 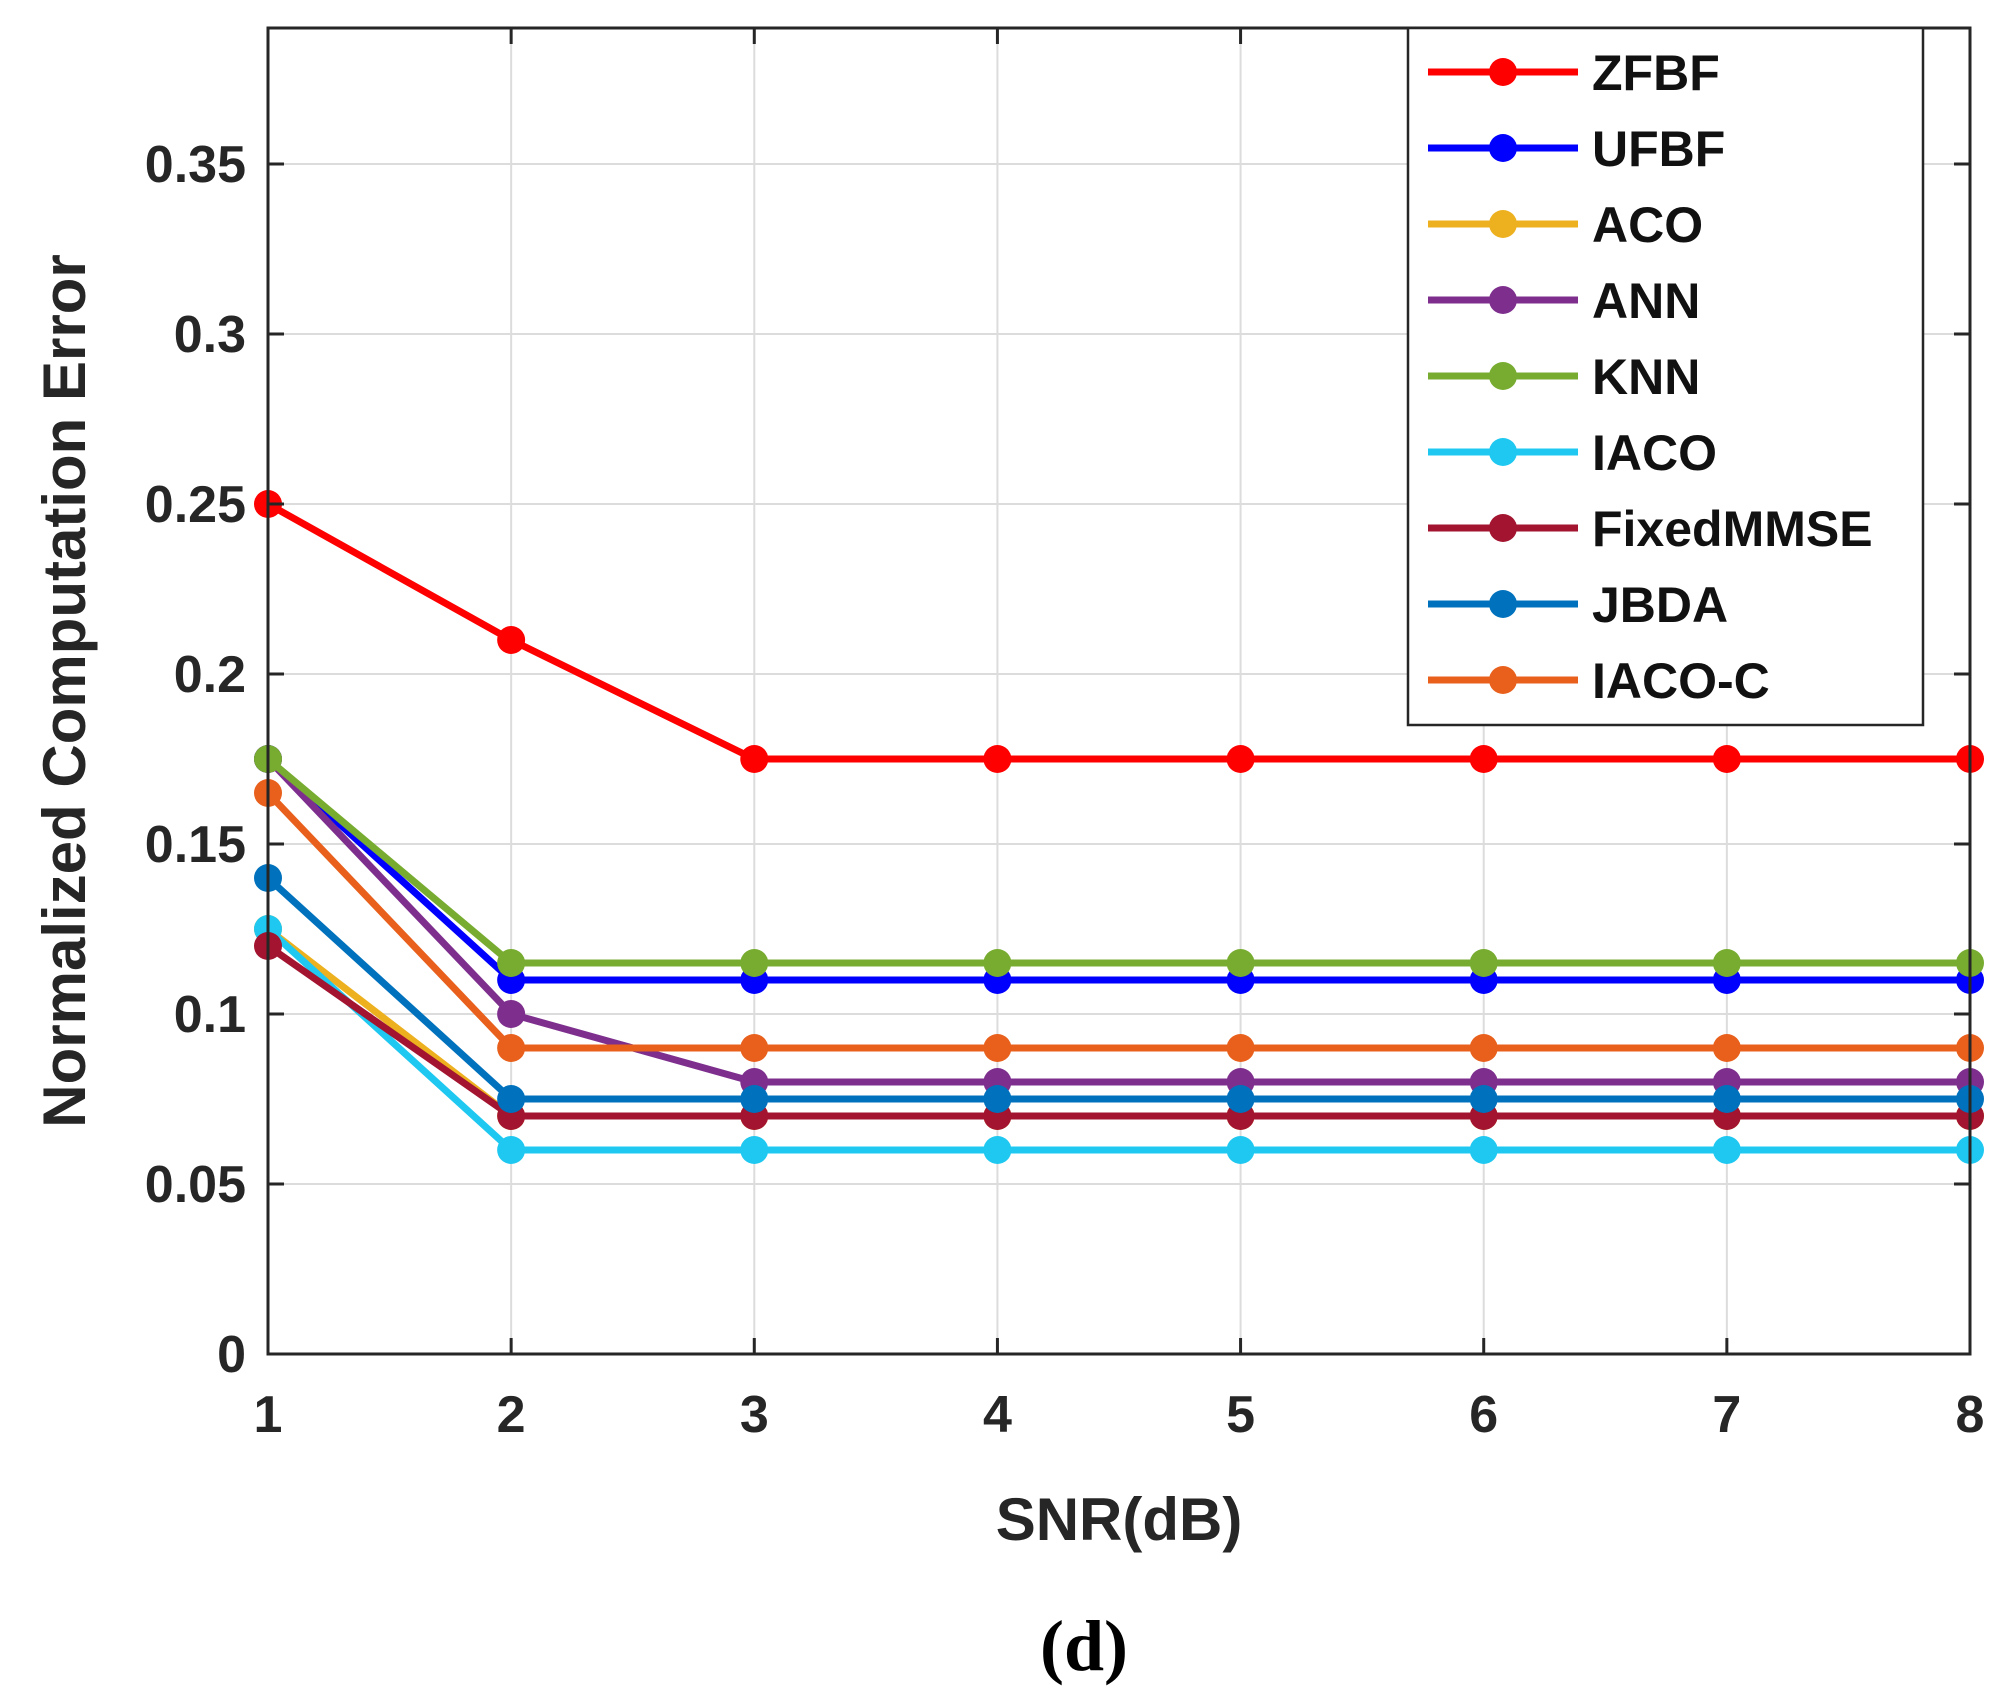 I want to click on legend-label: IACO, so click(x=1654, y=453).